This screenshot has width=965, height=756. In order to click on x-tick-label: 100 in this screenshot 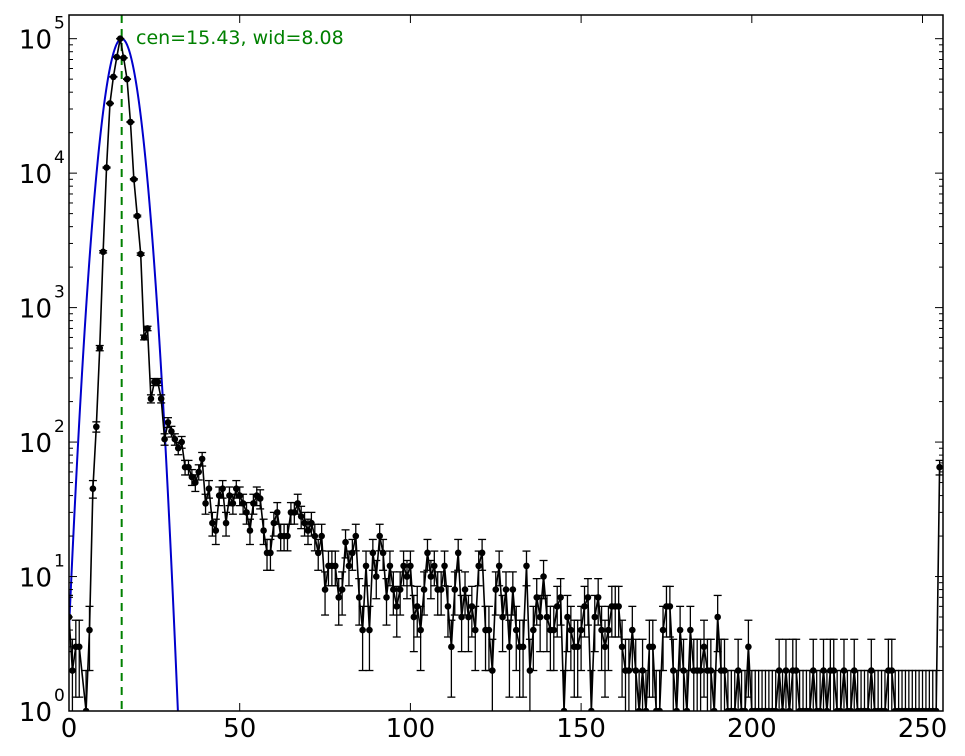, I will do `click(411, 729)`.